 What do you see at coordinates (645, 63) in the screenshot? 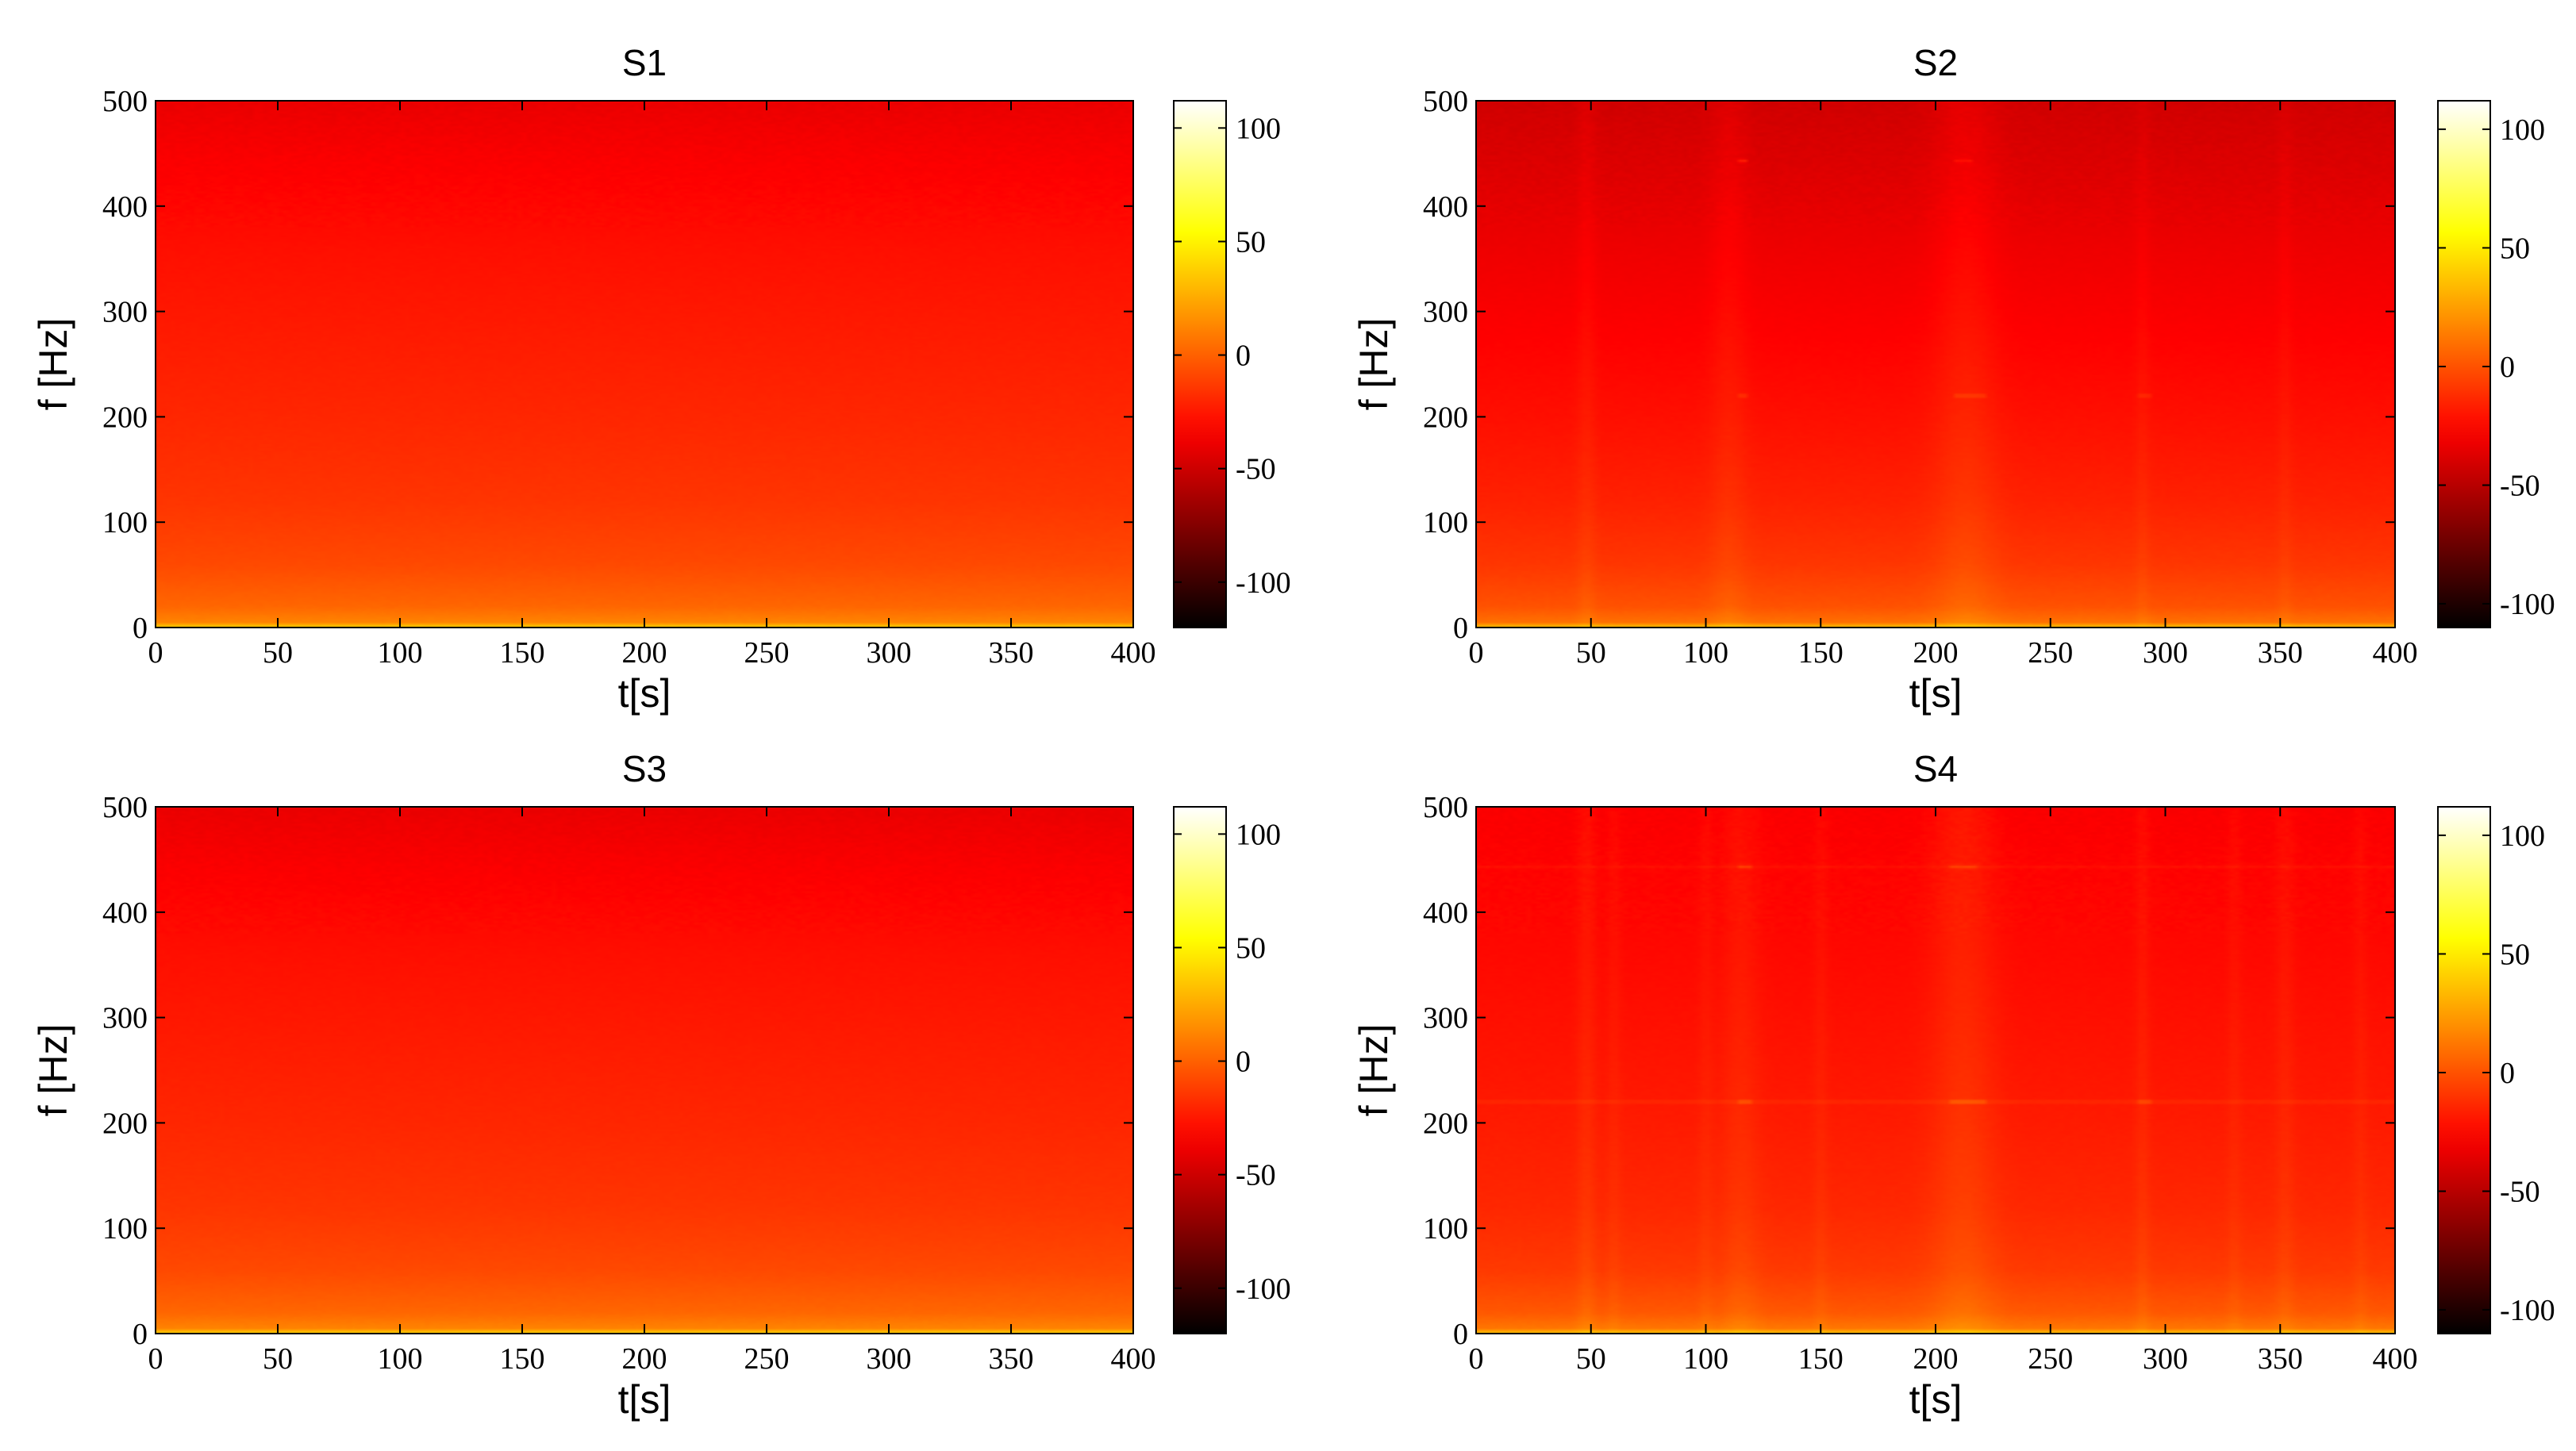
I see `panel-title: S1` at bounding box center [645, 63].